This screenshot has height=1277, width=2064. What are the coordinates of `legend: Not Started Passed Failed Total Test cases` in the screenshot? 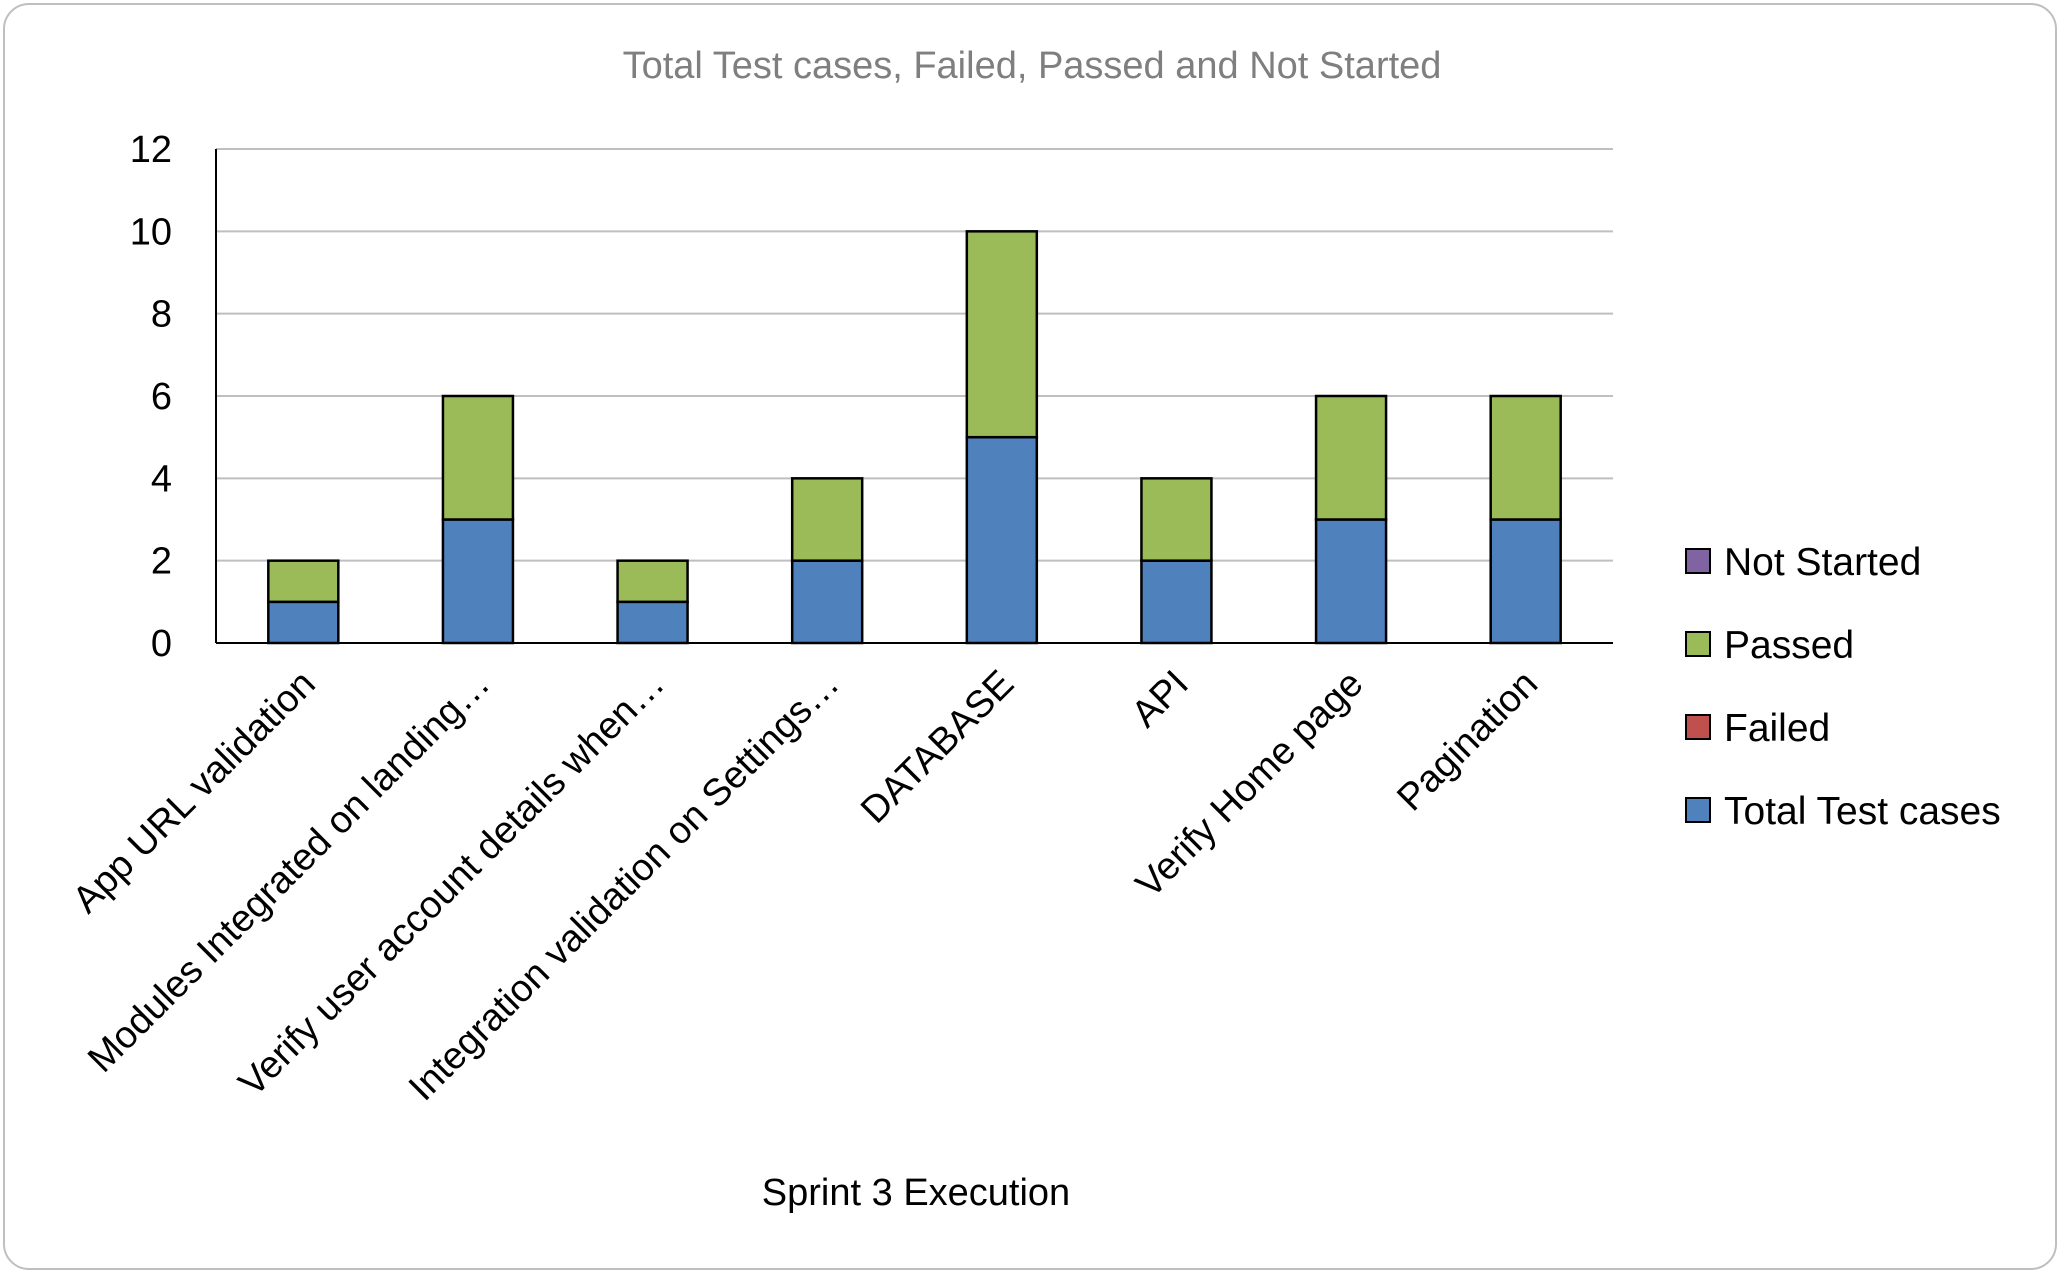 It's located at (1843, 687).